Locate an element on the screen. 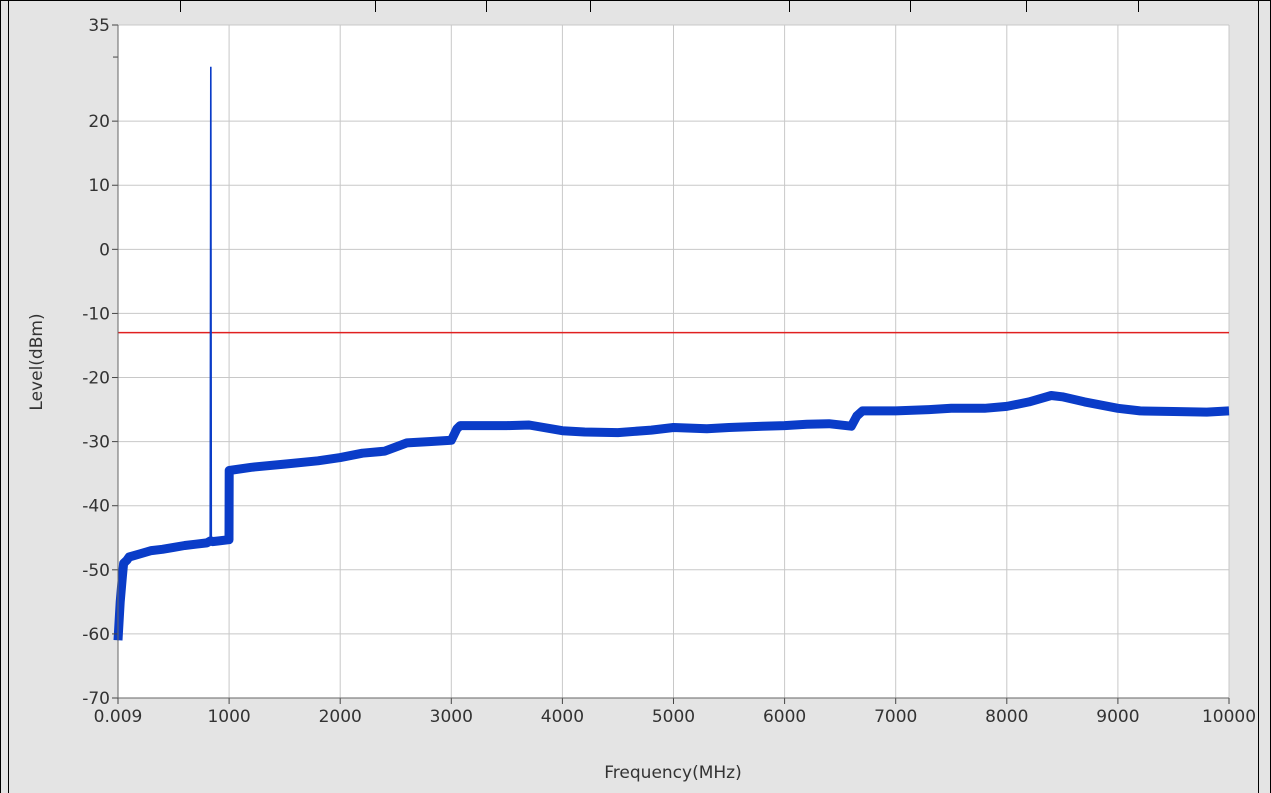 The width and height of the screenshot is (1271, 793). x-tick-label: 5000 is located at coordinates (673, 717).